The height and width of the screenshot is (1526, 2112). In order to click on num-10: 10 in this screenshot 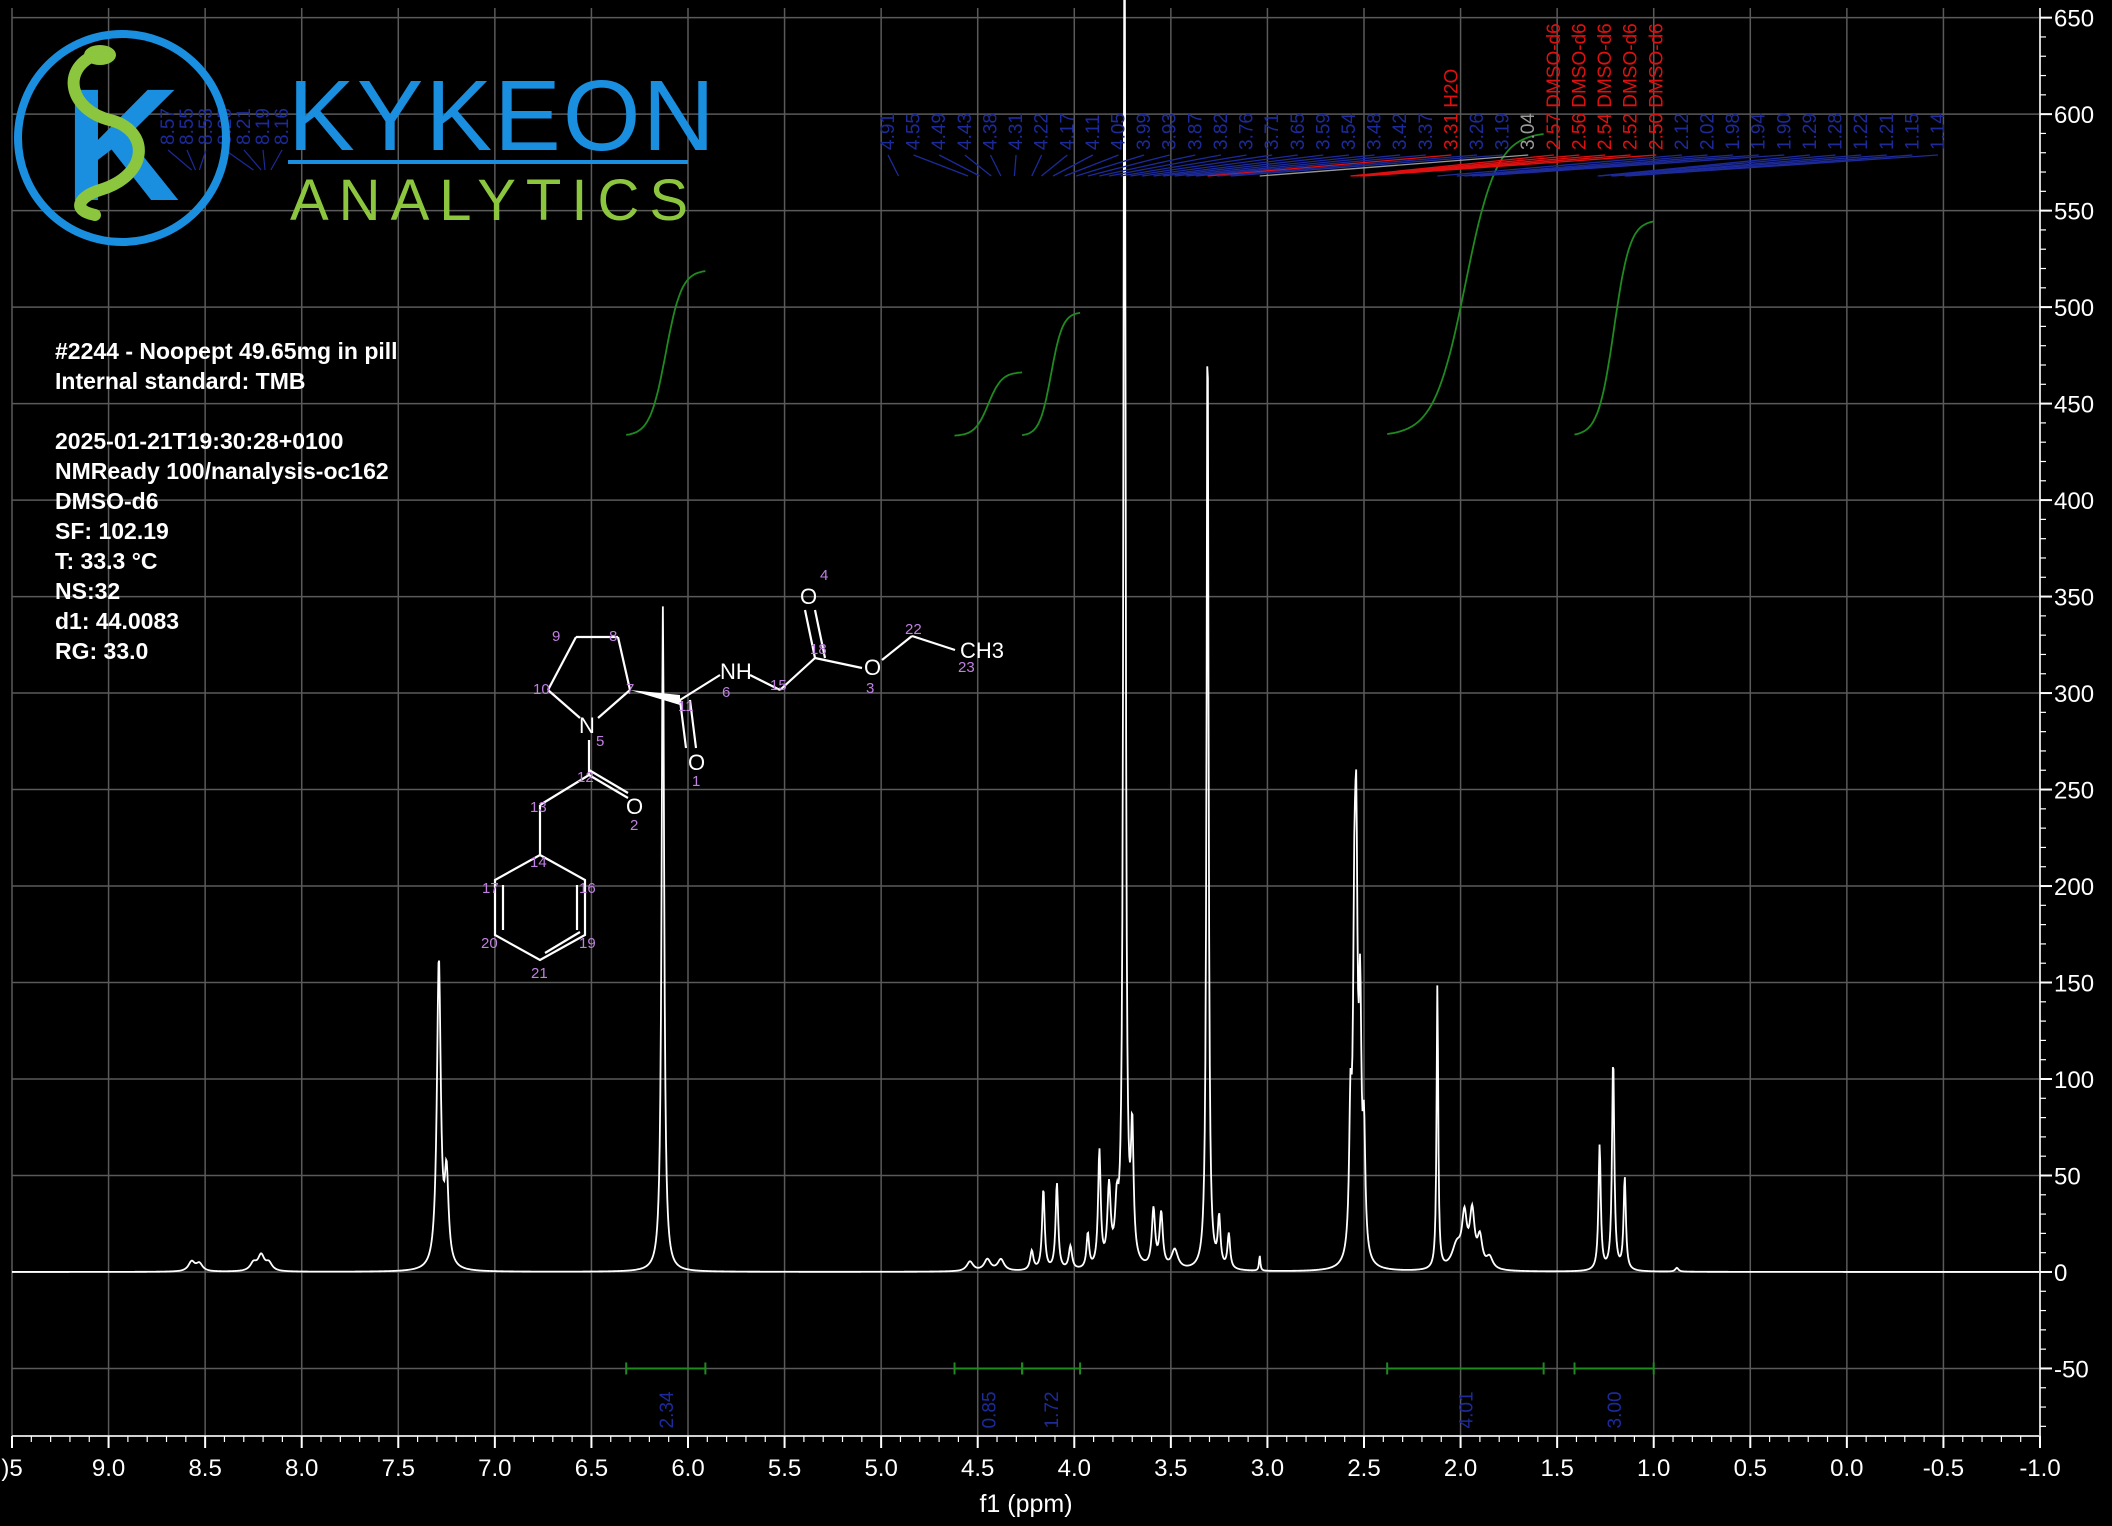, I will do `click(541, 689)`.